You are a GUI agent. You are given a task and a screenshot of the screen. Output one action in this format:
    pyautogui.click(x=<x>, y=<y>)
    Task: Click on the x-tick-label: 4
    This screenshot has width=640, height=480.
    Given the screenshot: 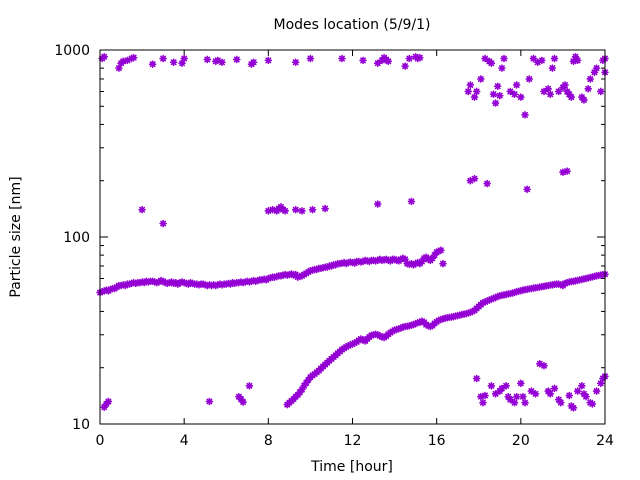 What is the action you would take?
    pyautogui.click(x=184, y=441)
    